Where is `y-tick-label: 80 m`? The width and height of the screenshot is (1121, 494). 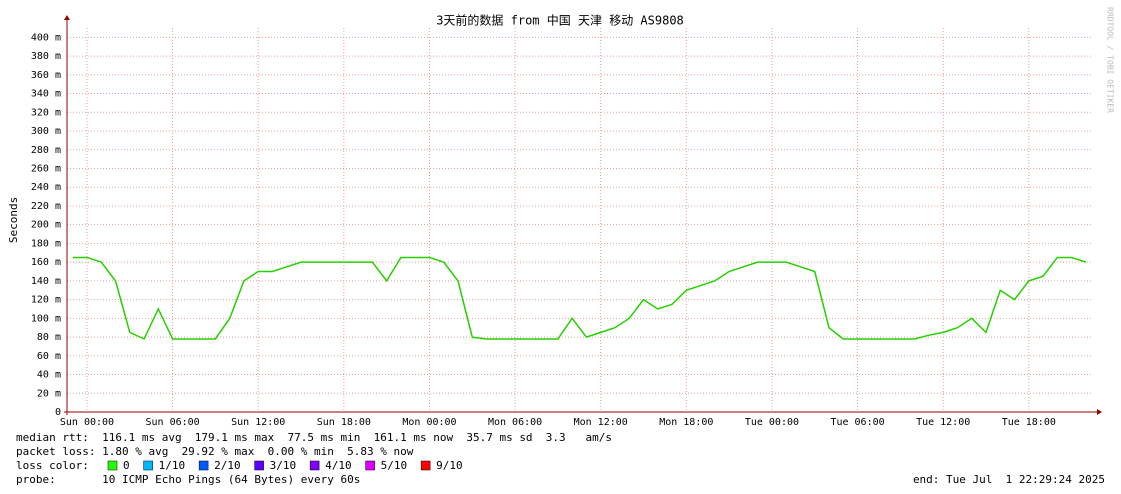
y-tick-label: 80 m is located at coordinates (49, 337).